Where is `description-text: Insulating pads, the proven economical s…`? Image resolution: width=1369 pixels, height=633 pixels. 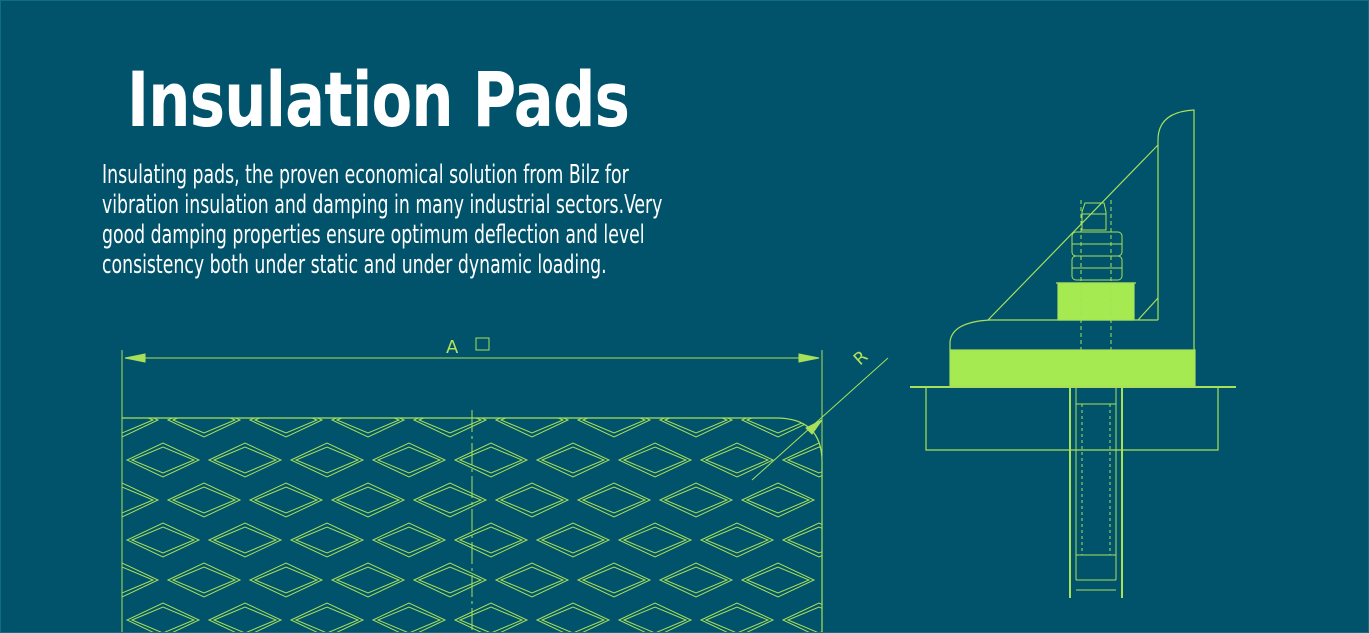
description-text: Insulating pads, the proven economical s… is located at coordinates (435, 220).